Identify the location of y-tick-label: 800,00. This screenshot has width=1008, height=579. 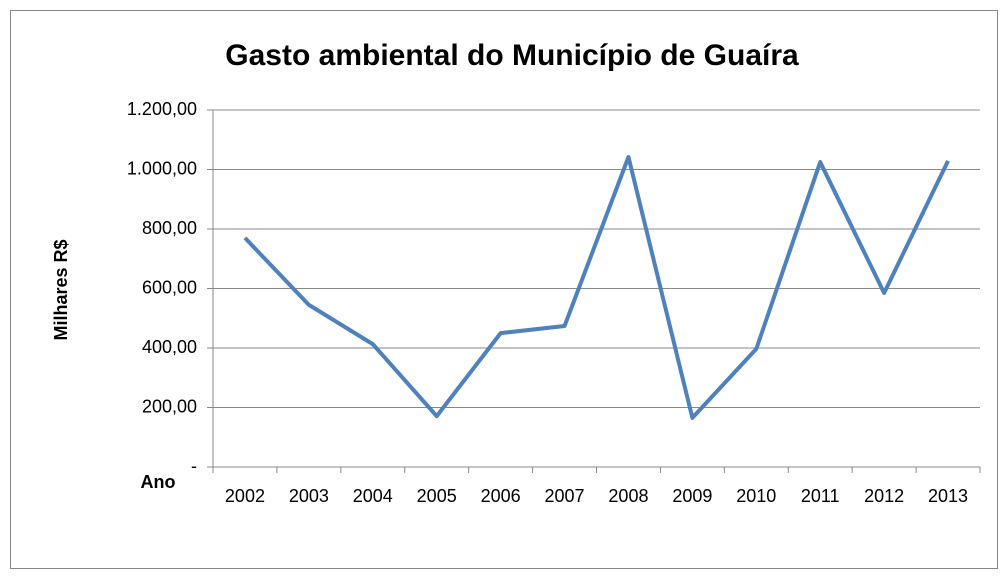
(169, 228).